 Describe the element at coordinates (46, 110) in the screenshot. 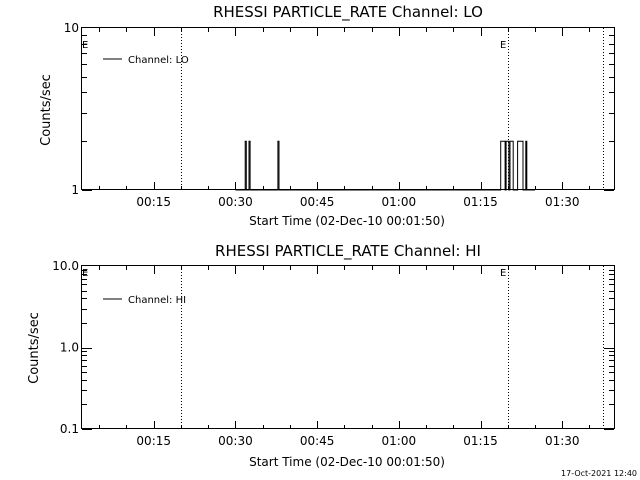

I see `lo-y-axis-label: Counts/sec` at that location.